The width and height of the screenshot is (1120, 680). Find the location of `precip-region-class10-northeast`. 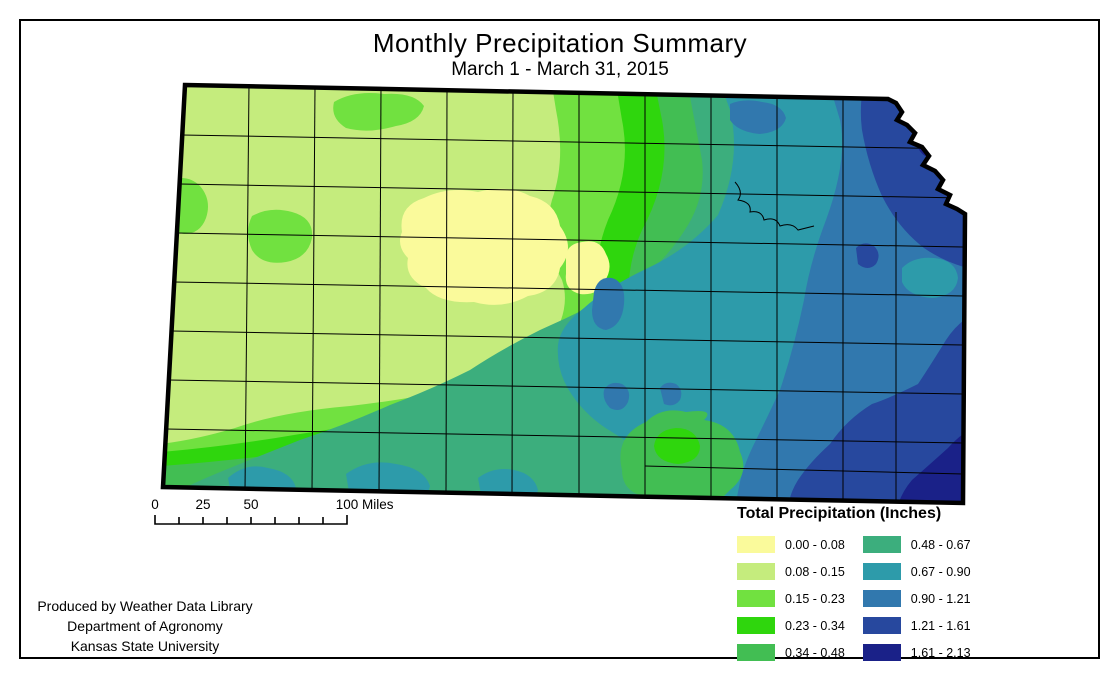

precip-region-class10-northeast is located at coordinates (939, 139).